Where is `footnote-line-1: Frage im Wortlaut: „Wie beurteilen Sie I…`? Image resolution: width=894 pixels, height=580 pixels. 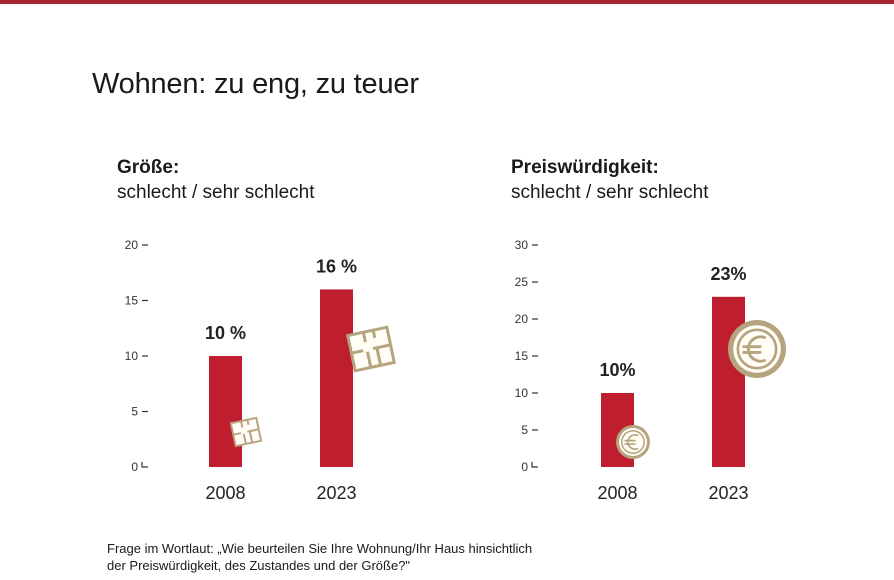 footnote-line-1: Frage im Wortlaut: „Wie beurteilen Sie I… is located at coordinates (320, 548).